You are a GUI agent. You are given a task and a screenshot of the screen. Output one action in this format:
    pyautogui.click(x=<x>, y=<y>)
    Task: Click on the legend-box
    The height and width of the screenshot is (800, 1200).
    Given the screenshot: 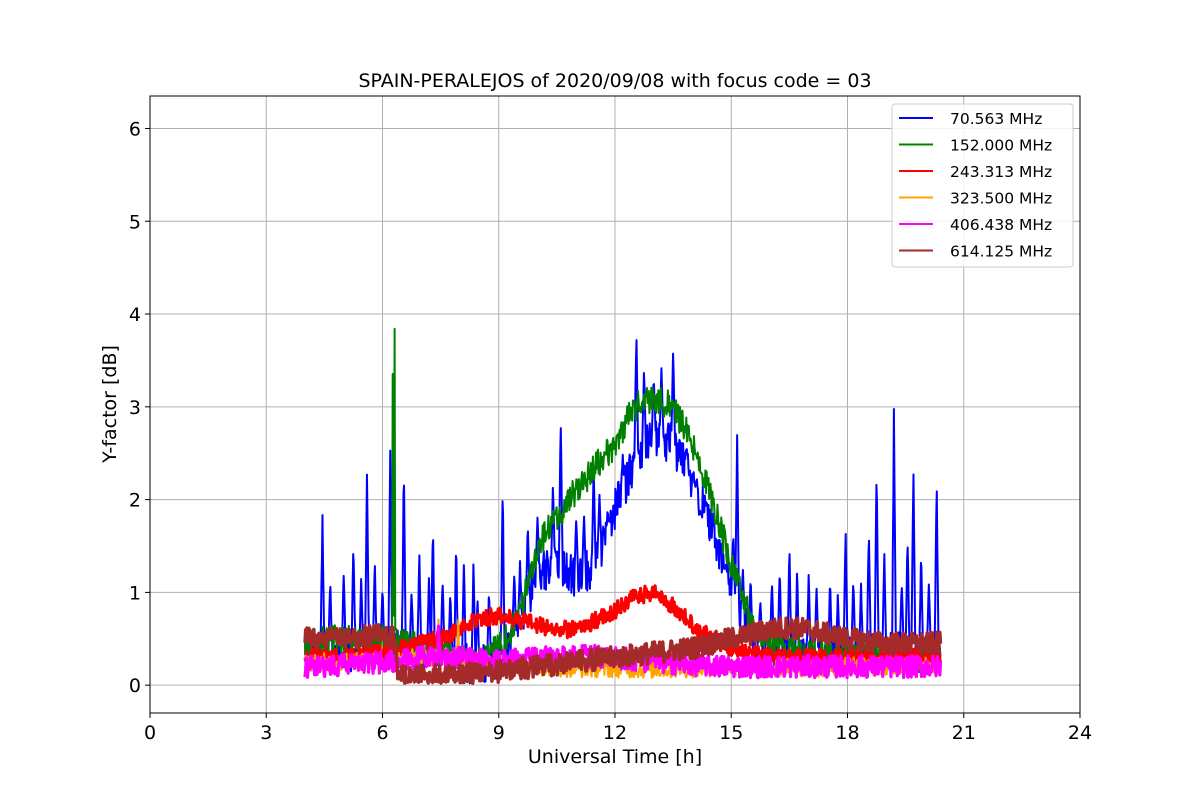 What is the action you would take?
    pyautogui.click(x=982, y=185)
    